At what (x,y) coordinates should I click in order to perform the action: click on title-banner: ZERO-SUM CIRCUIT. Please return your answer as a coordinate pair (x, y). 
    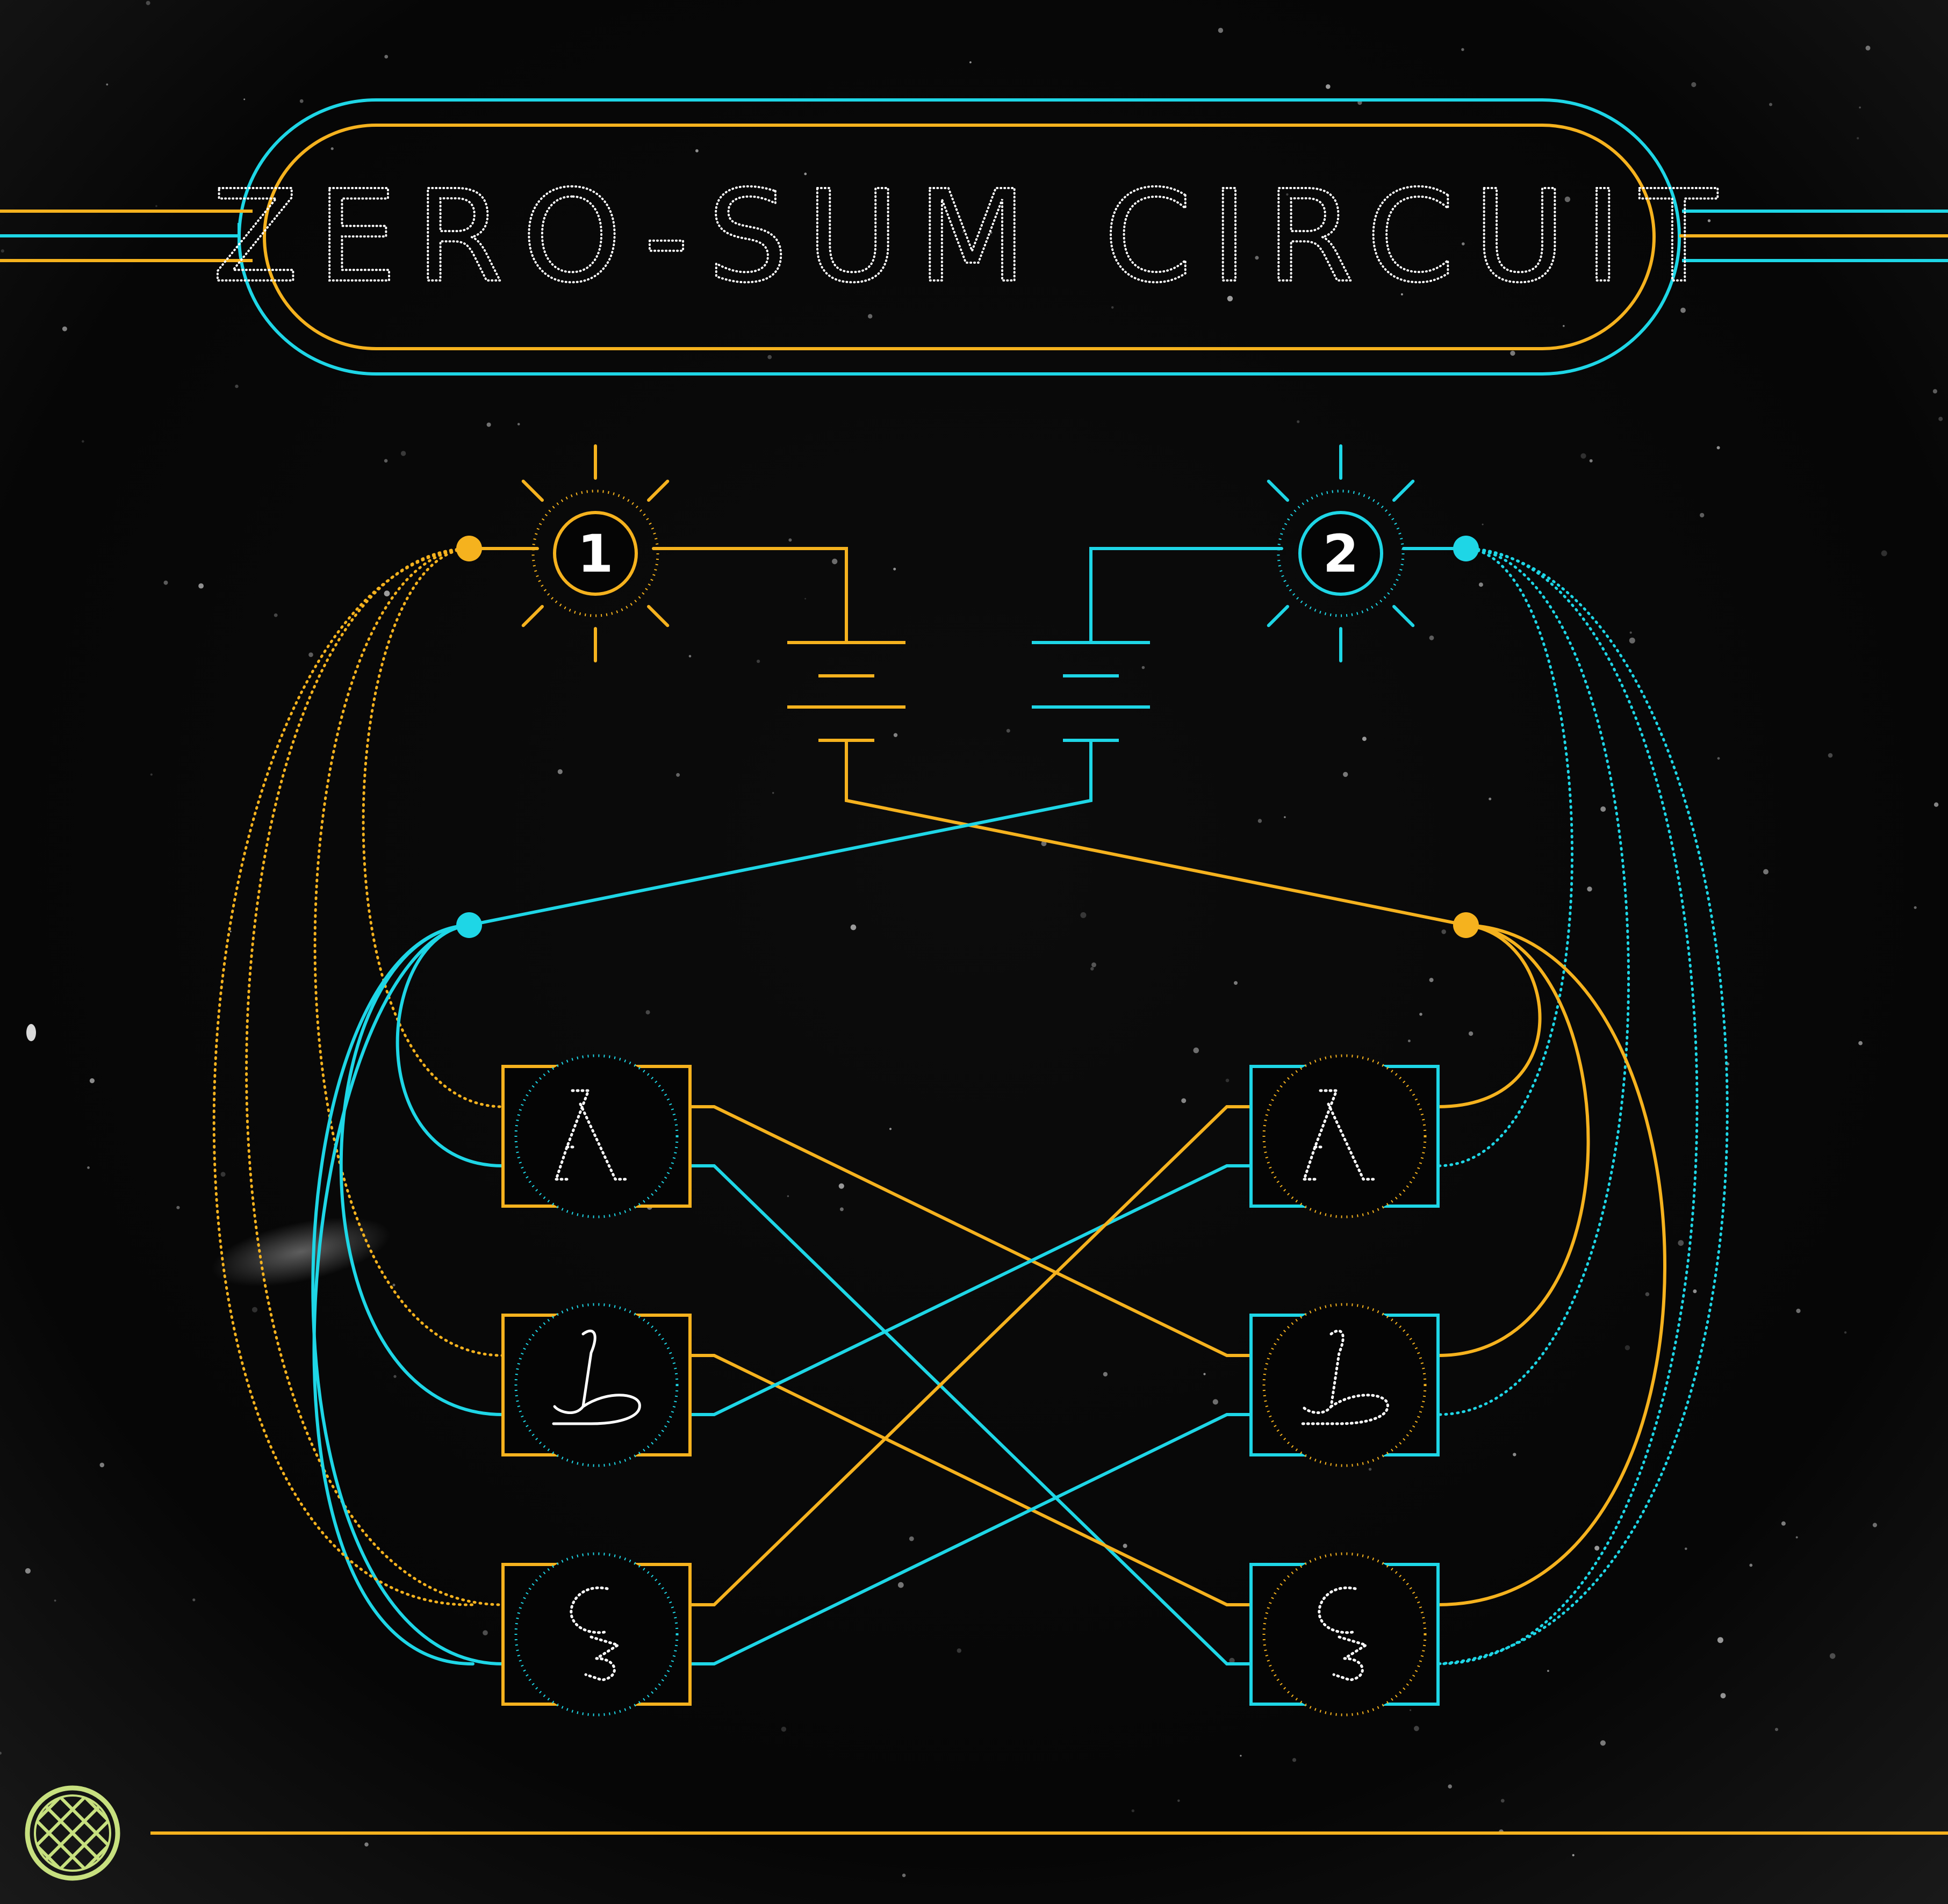
    Looking at the image, I should click on (974, 237).